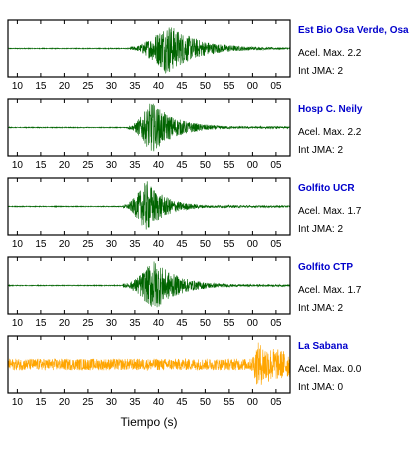 The width and height of the screenshot is (410, 460). What do you see at coordinates (323, 346) in the screenshot?
I see `station-name: La Sabana` at bounding box center [323, 346].